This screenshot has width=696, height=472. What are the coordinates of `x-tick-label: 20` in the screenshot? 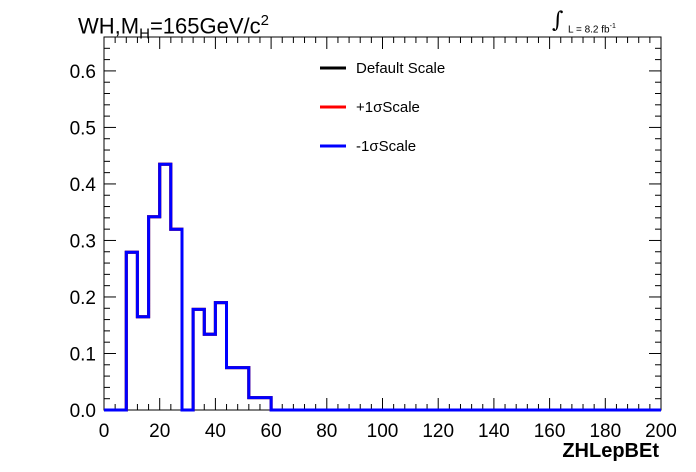 It's located at (159, 431).